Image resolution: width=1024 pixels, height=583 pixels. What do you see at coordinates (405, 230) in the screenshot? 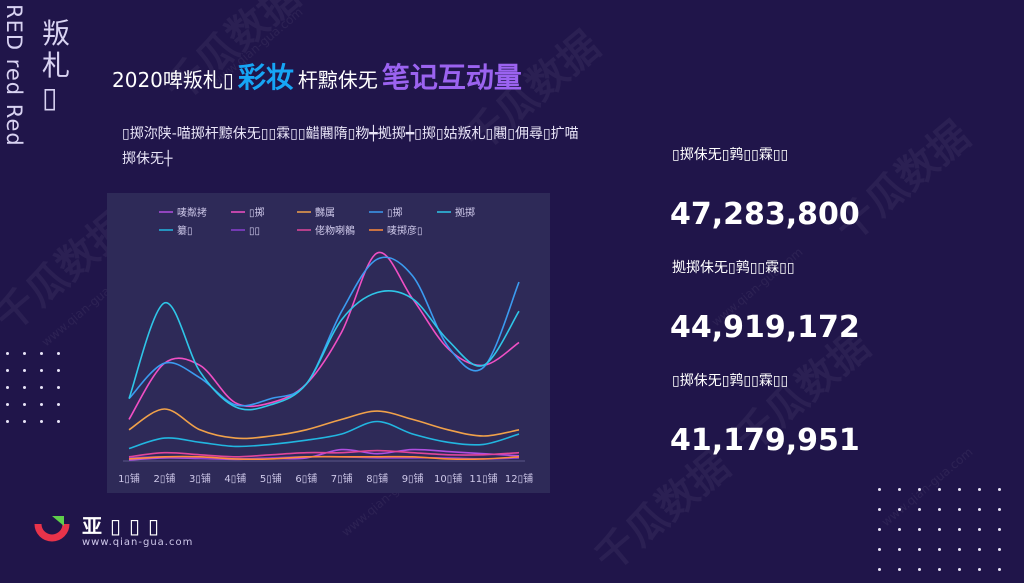
I see `legend-label: 唛掷彦▯` at bounding box center [405, 230].